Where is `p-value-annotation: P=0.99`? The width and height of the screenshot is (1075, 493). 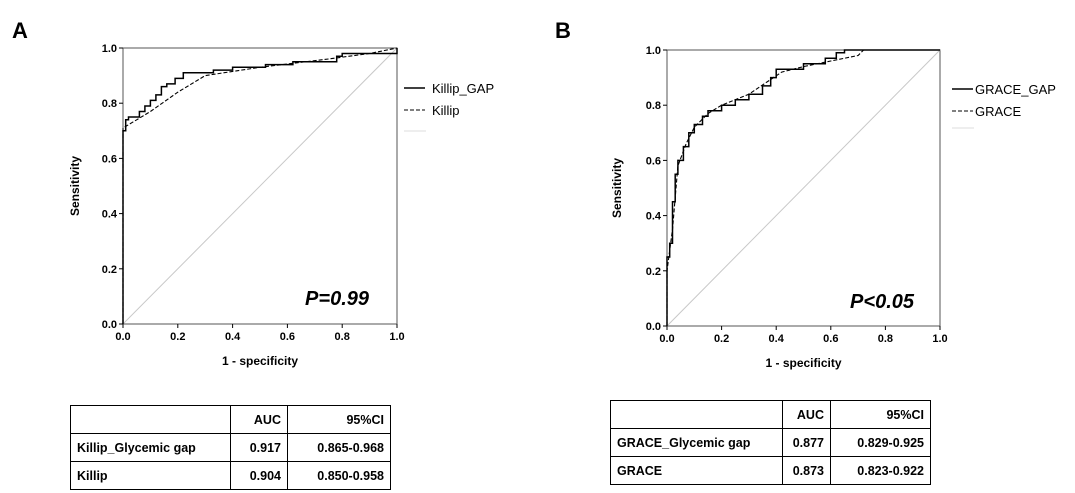
p-value-annotation: P=0.99 is located at coordinates (337, 299).